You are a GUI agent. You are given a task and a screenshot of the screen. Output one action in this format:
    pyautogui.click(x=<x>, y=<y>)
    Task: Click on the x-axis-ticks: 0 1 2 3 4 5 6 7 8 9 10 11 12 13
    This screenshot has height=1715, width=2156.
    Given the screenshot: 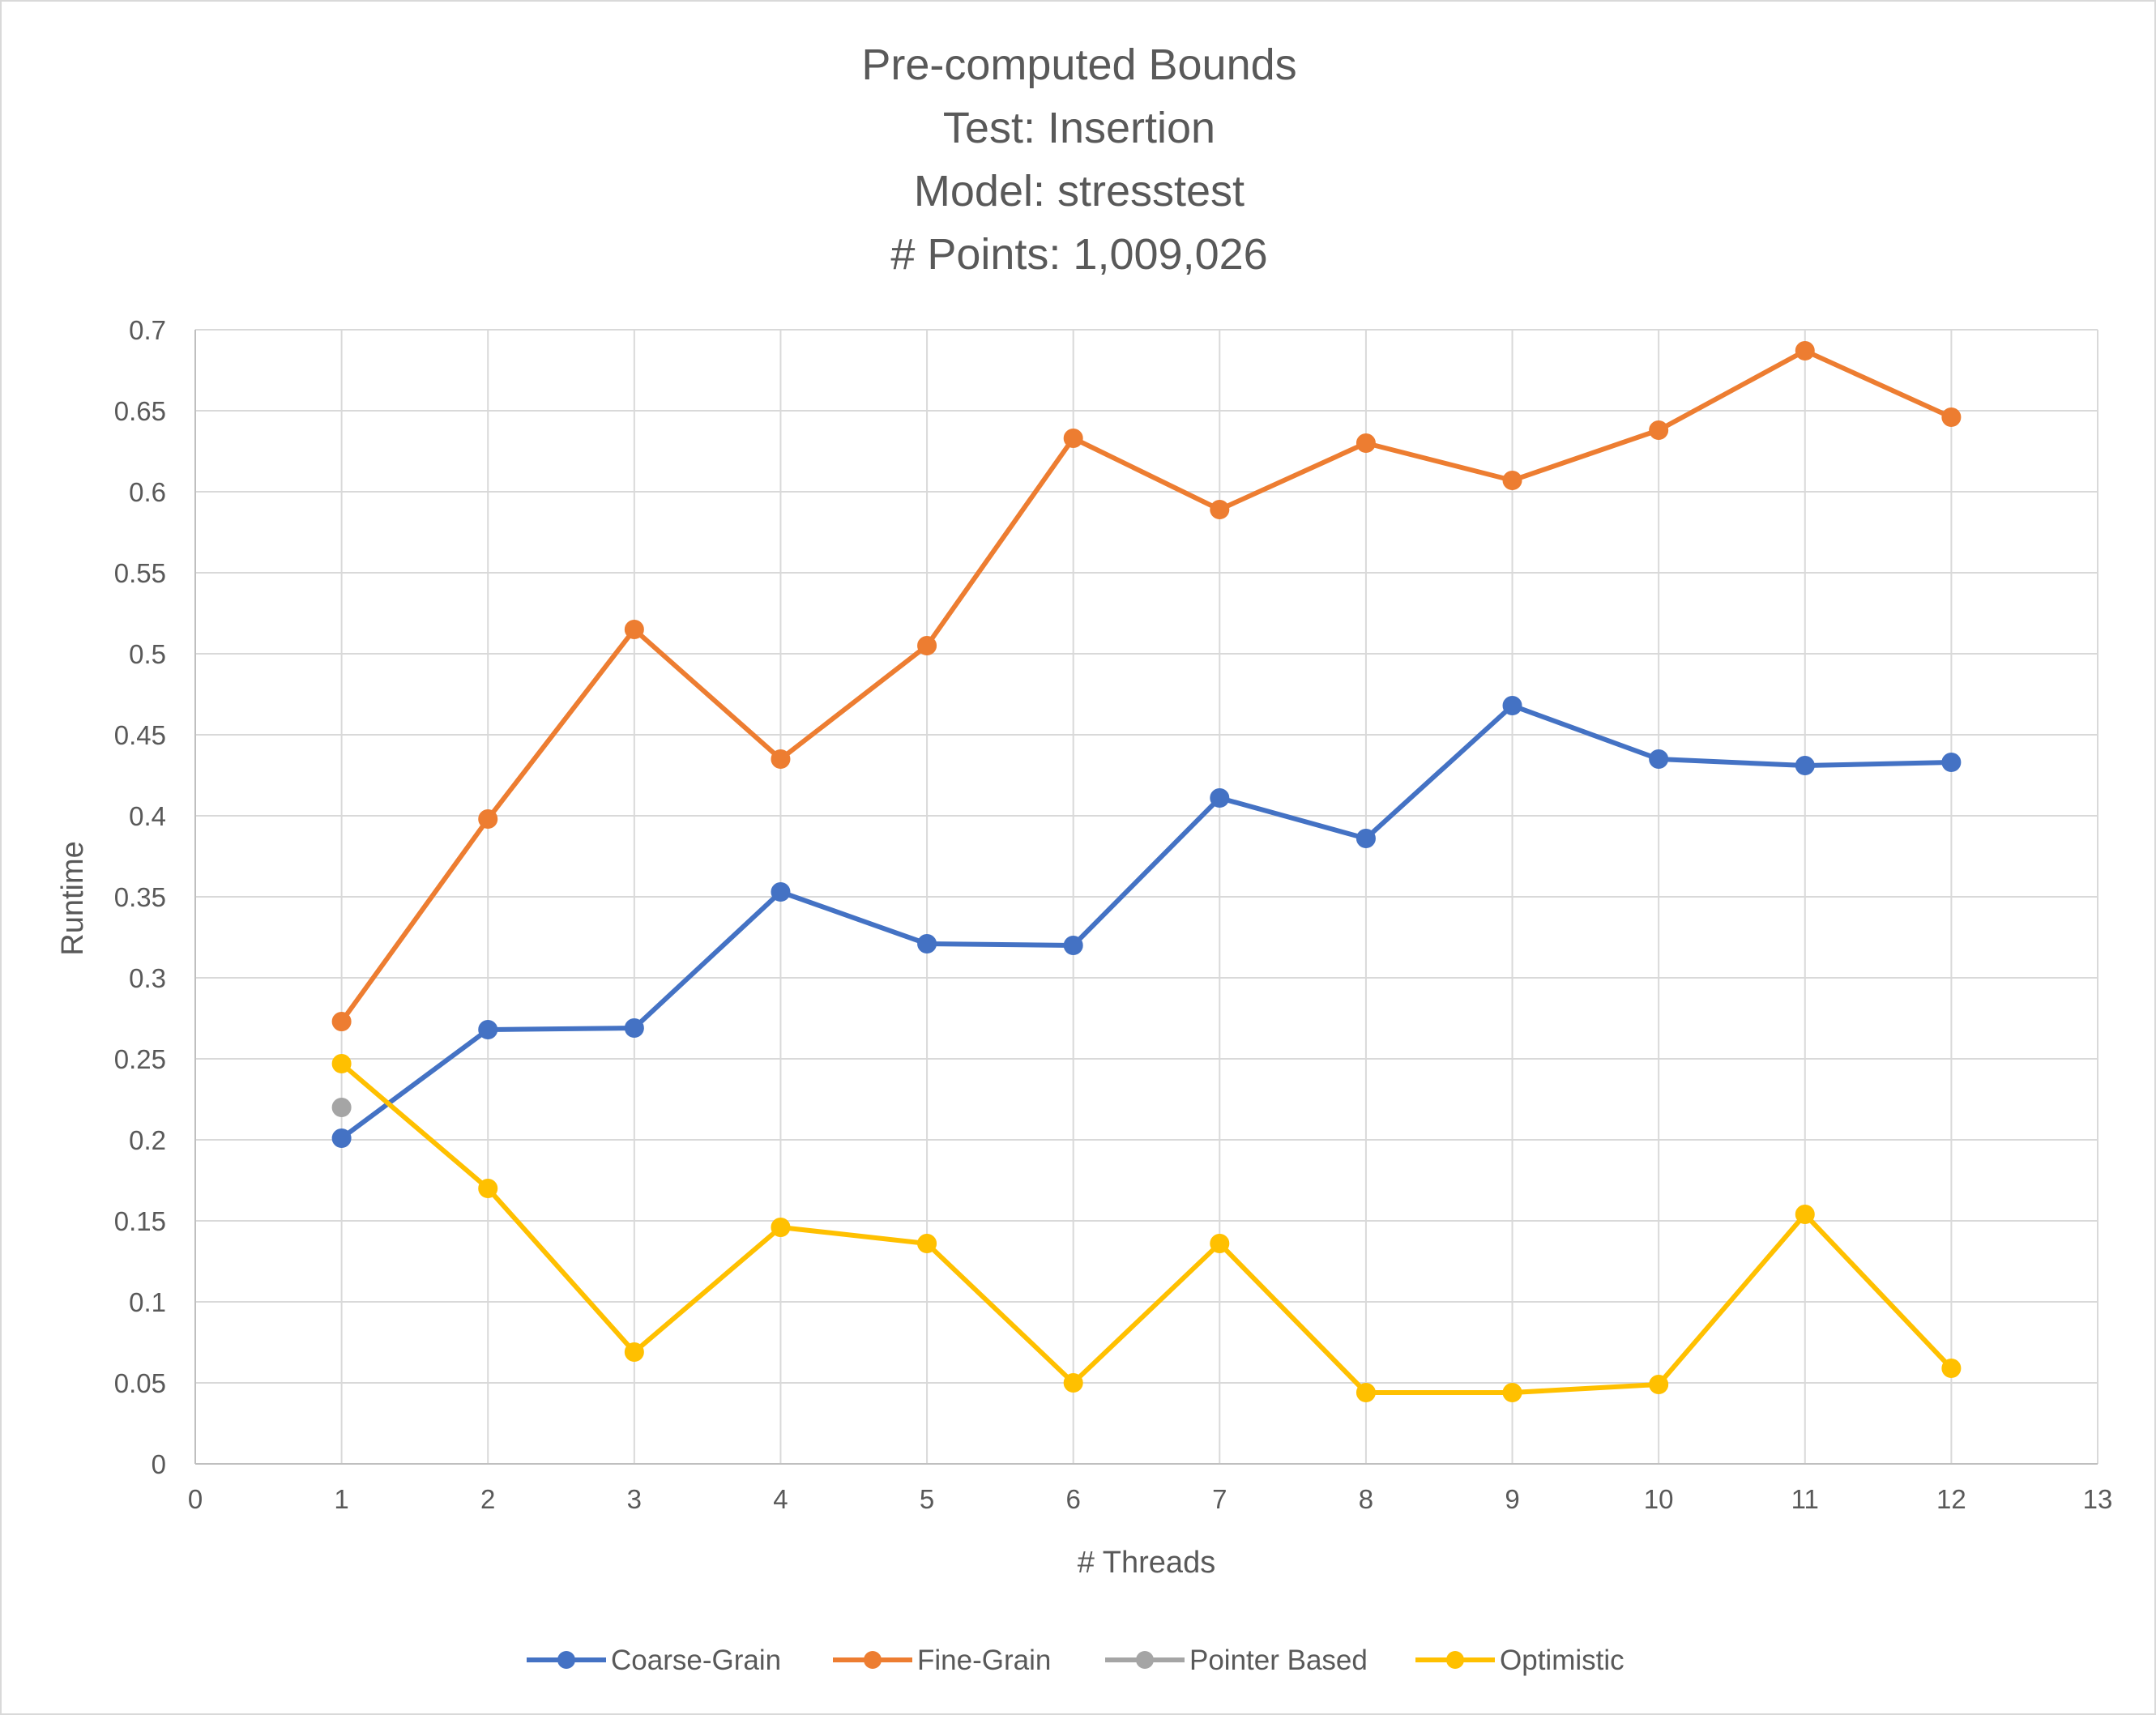 What is the action you would take?
    pyautogui.click(x=1150, y=1499)
    